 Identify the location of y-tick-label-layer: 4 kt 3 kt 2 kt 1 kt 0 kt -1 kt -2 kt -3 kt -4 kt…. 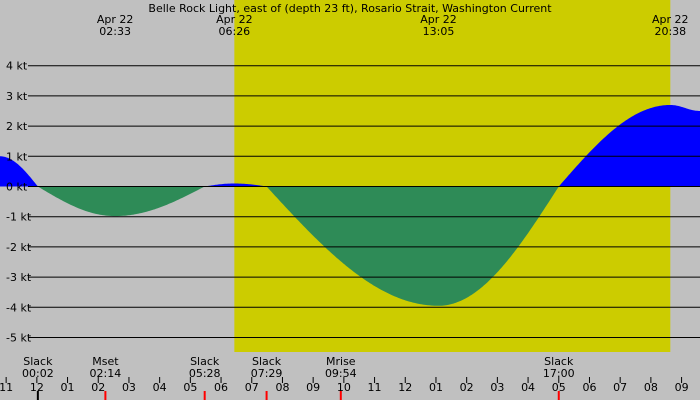
(19, 202).